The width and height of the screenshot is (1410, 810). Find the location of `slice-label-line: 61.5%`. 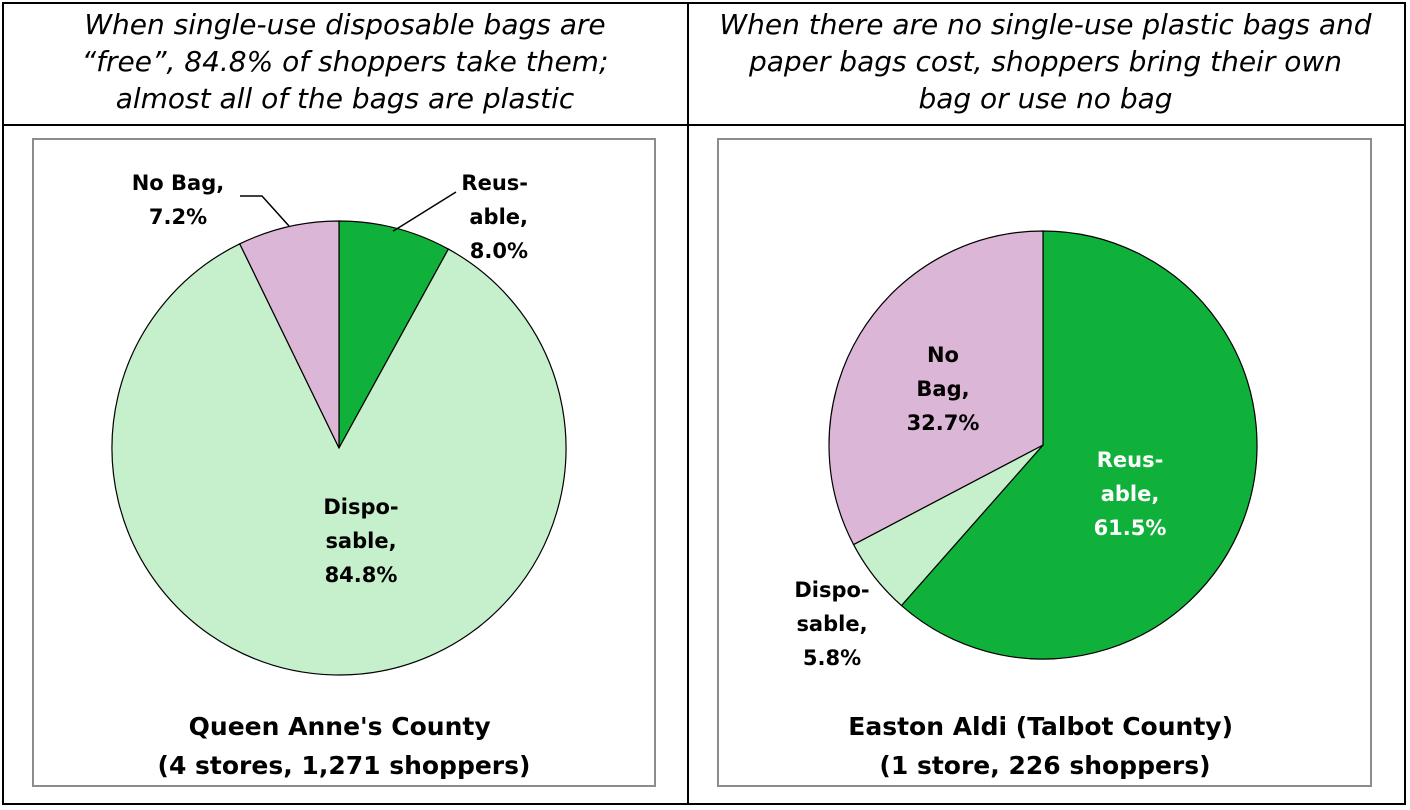

slice-label-line: 61.5% is located at coordinates (1130, 528).